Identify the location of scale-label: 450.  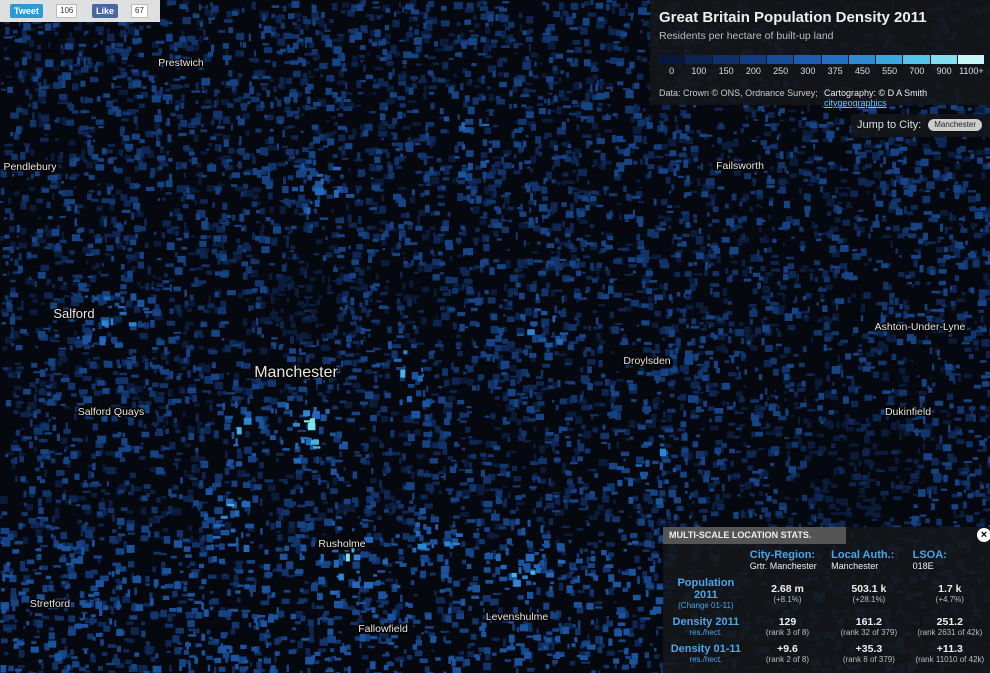
(862, 71).